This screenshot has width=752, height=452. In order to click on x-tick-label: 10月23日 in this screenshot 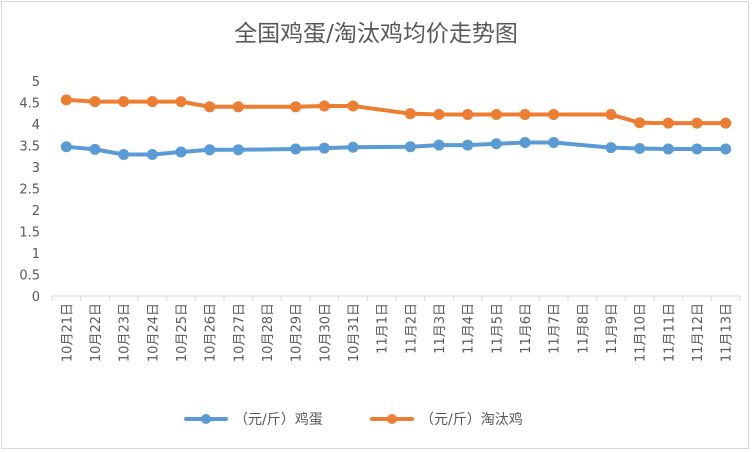, I will do `click(125, 332)`.